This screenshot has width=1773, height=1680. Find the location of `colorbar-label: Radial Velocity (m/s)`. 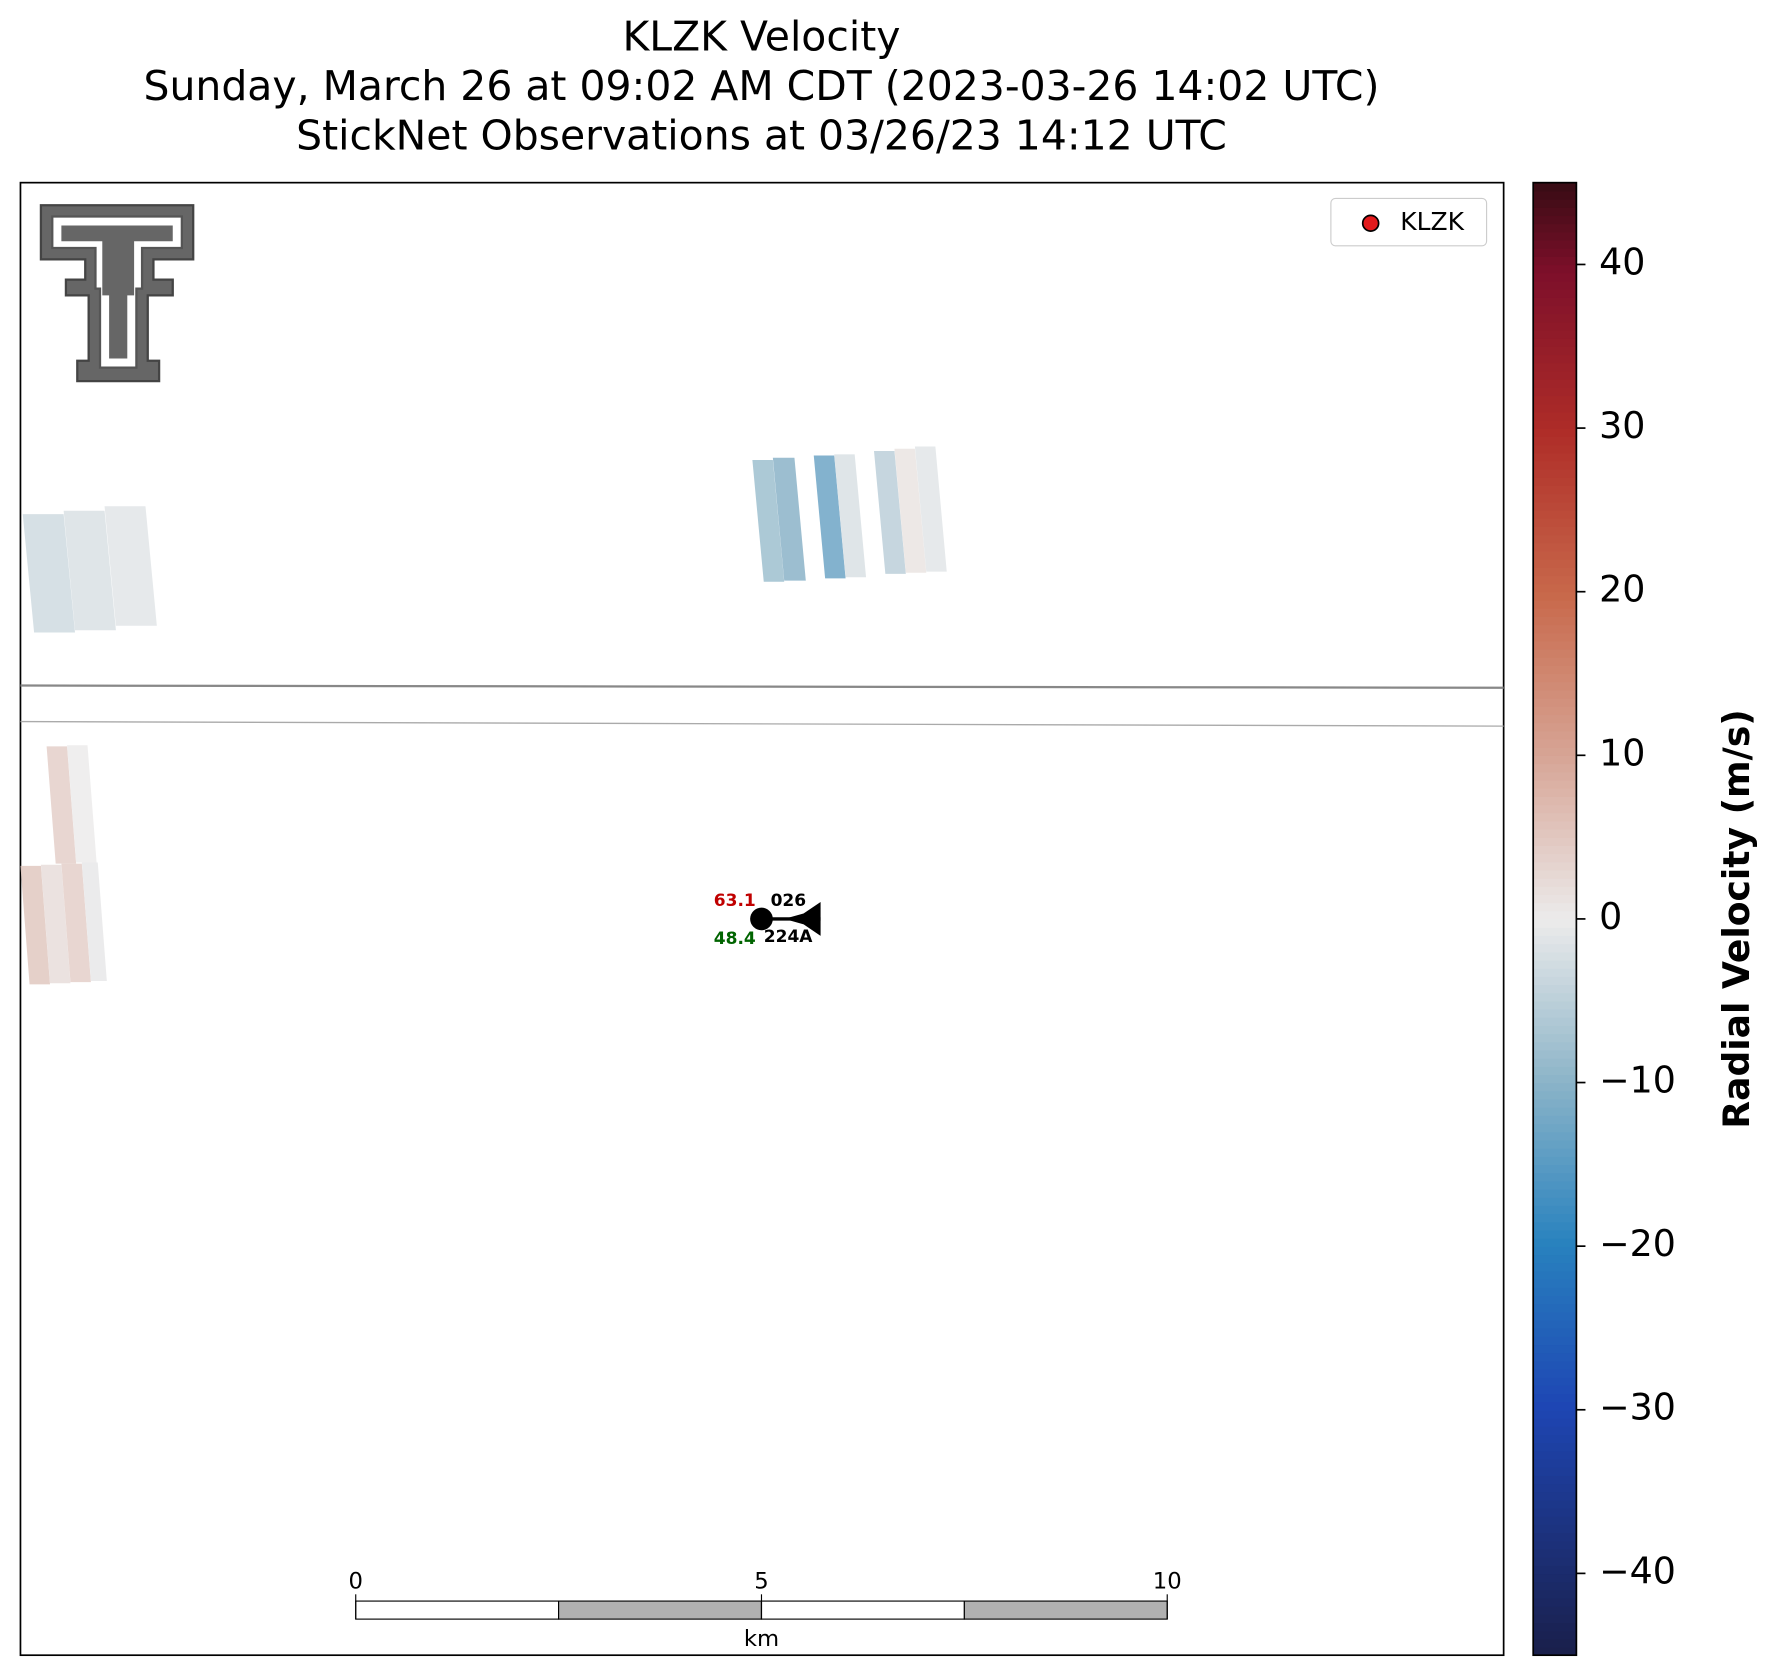

colorbar-label: Radial Velocity (m/s) is located at coordinates (1736, 918).